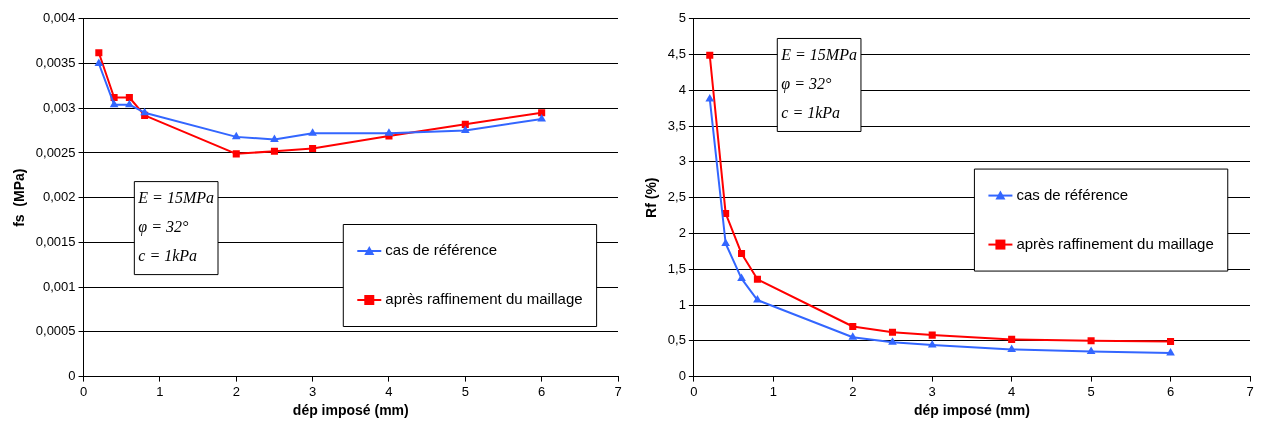 This screenshot has height=429, width=1270. What do you see at coordinates (682, 233) in the screenshot?
I see `y-tick-label: 2` at bounding box center [682, 233].